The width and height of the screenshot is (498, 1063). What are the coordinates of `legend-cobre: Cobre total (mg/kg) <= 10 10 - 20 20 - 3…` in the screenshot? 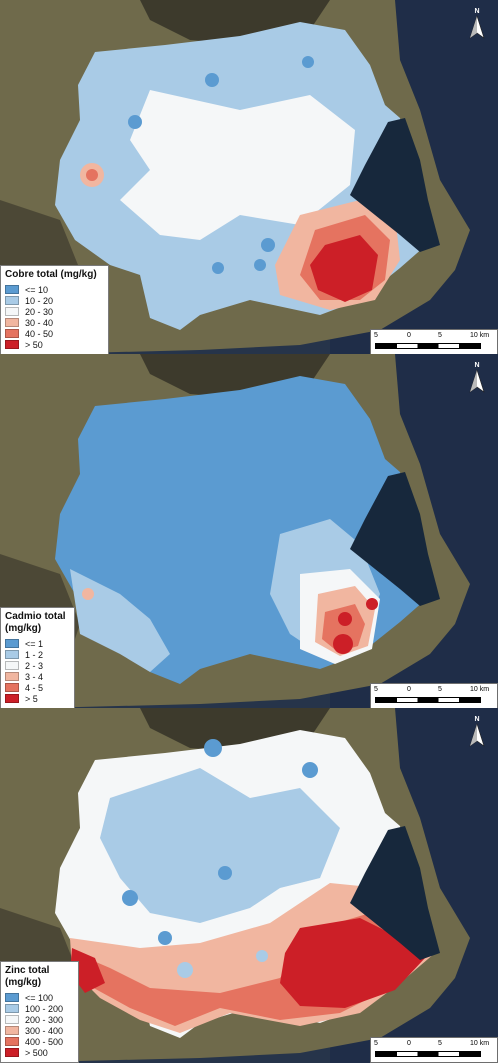 It's located at (54, 310).